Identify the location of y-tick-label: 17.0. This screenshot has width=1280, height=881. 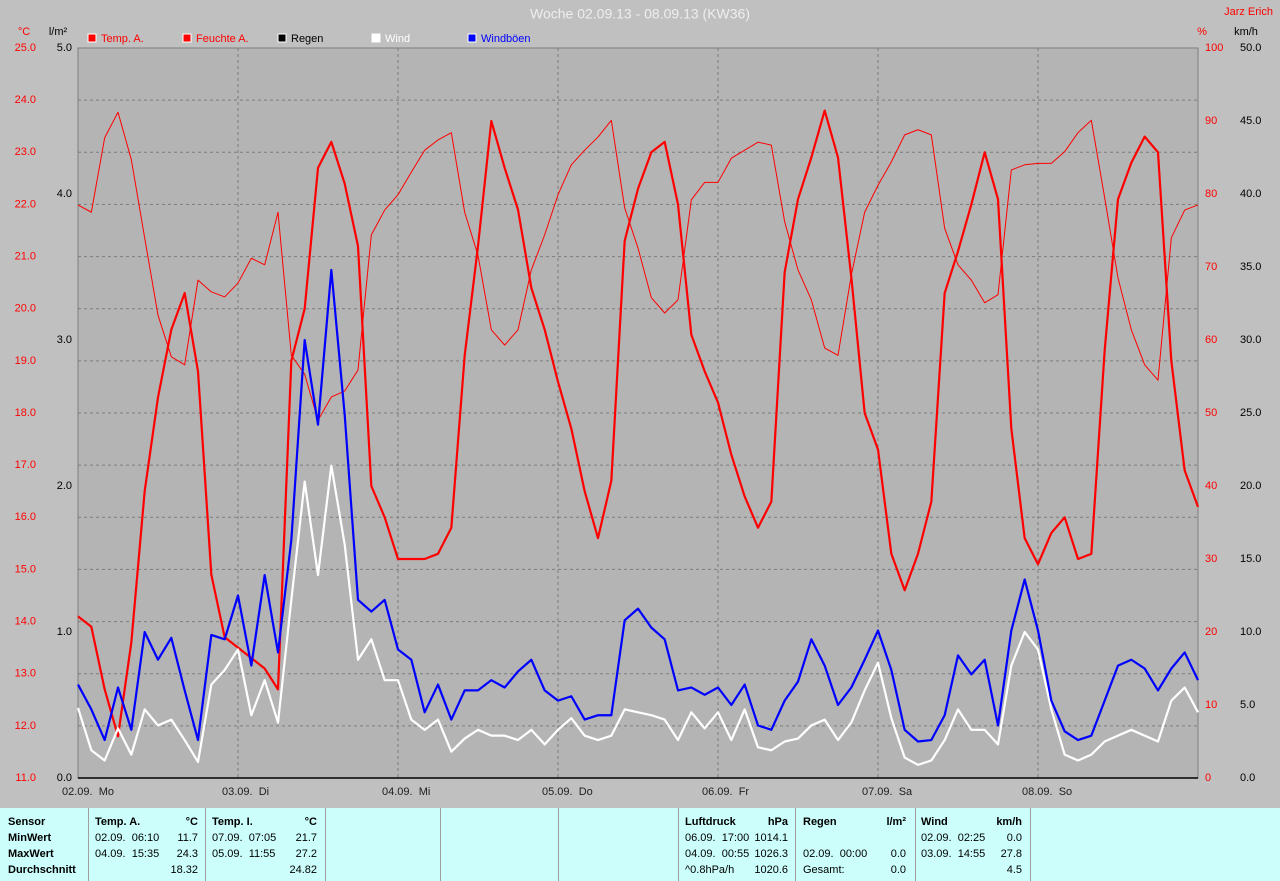
(25, 465).